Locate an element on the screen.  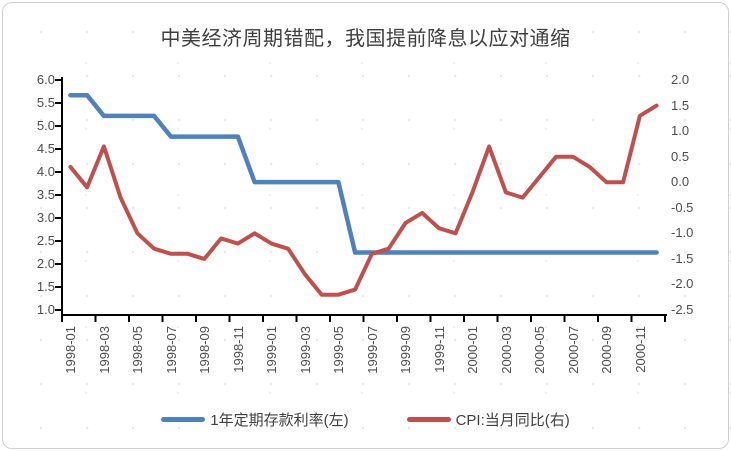
legend-item-deposit-rate: 1年定期存款利率(左) is located at coordinates (255, 419).